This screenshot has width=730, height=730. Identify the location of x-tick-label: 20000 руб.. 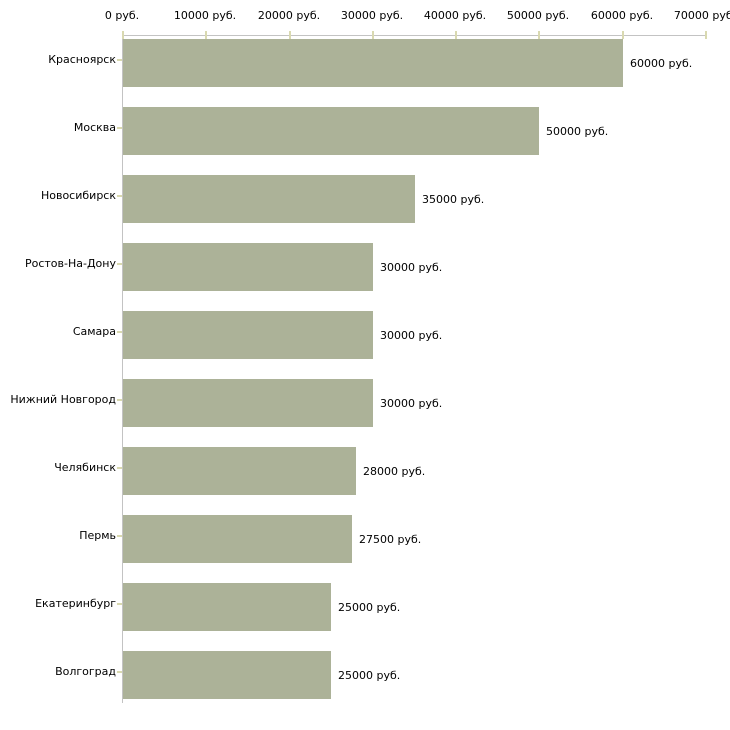
(289, 15).